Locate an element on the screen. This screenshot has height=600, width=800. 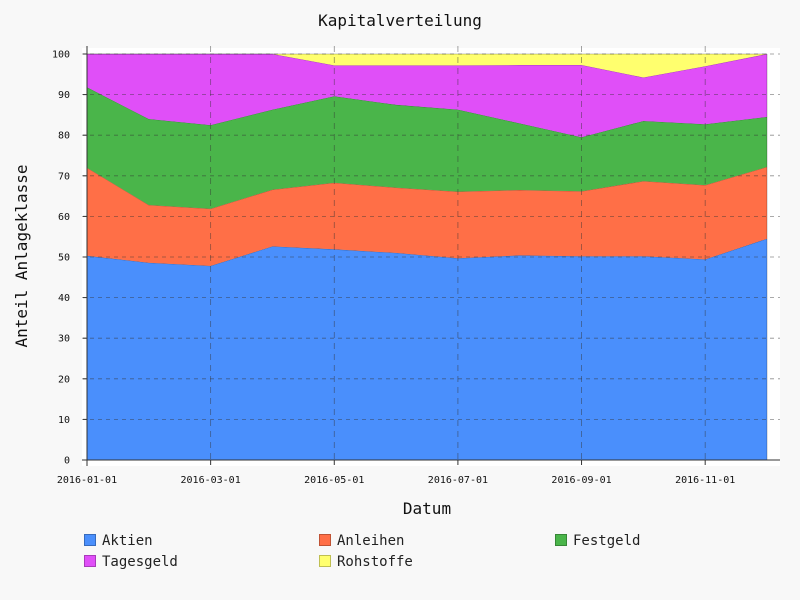
legend-label: Tagesgeld is located at coordinates (140, 562).